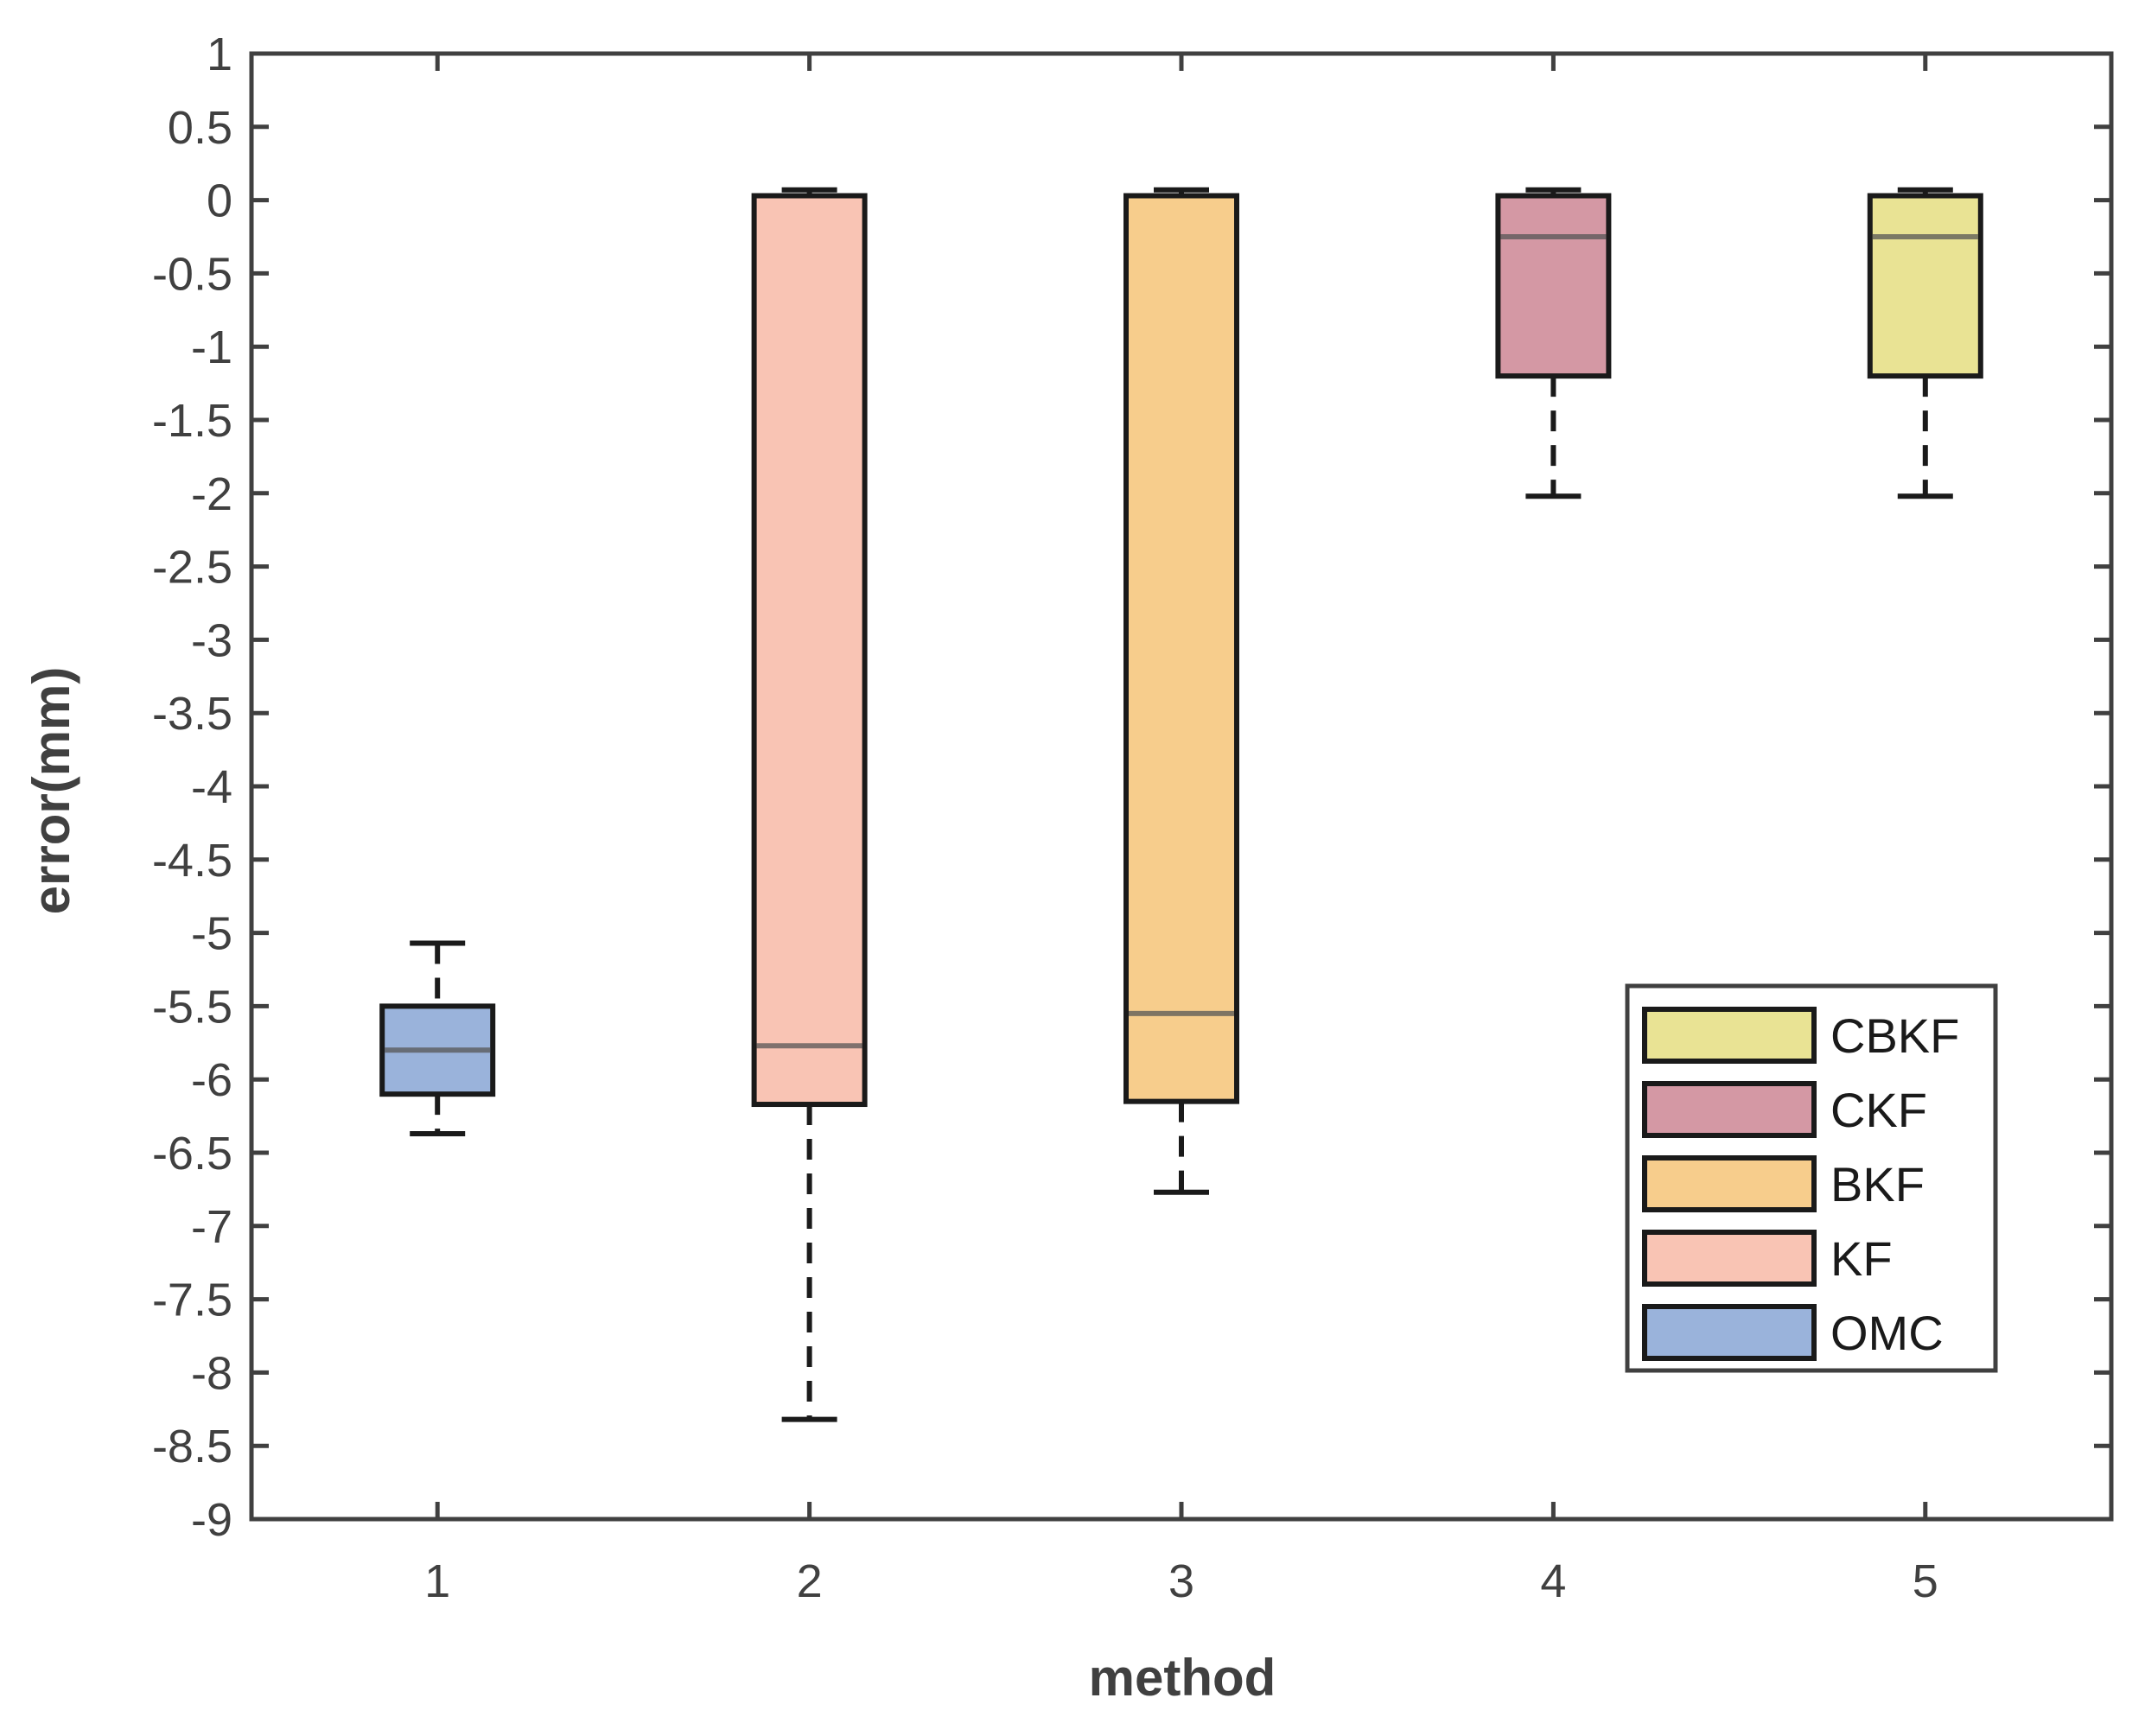 This screenshot has width=2145, height=1736. Describe the element at coordinates (51, 791) in the screenshot. I see `y-axis-title: error(mm)` at that location.